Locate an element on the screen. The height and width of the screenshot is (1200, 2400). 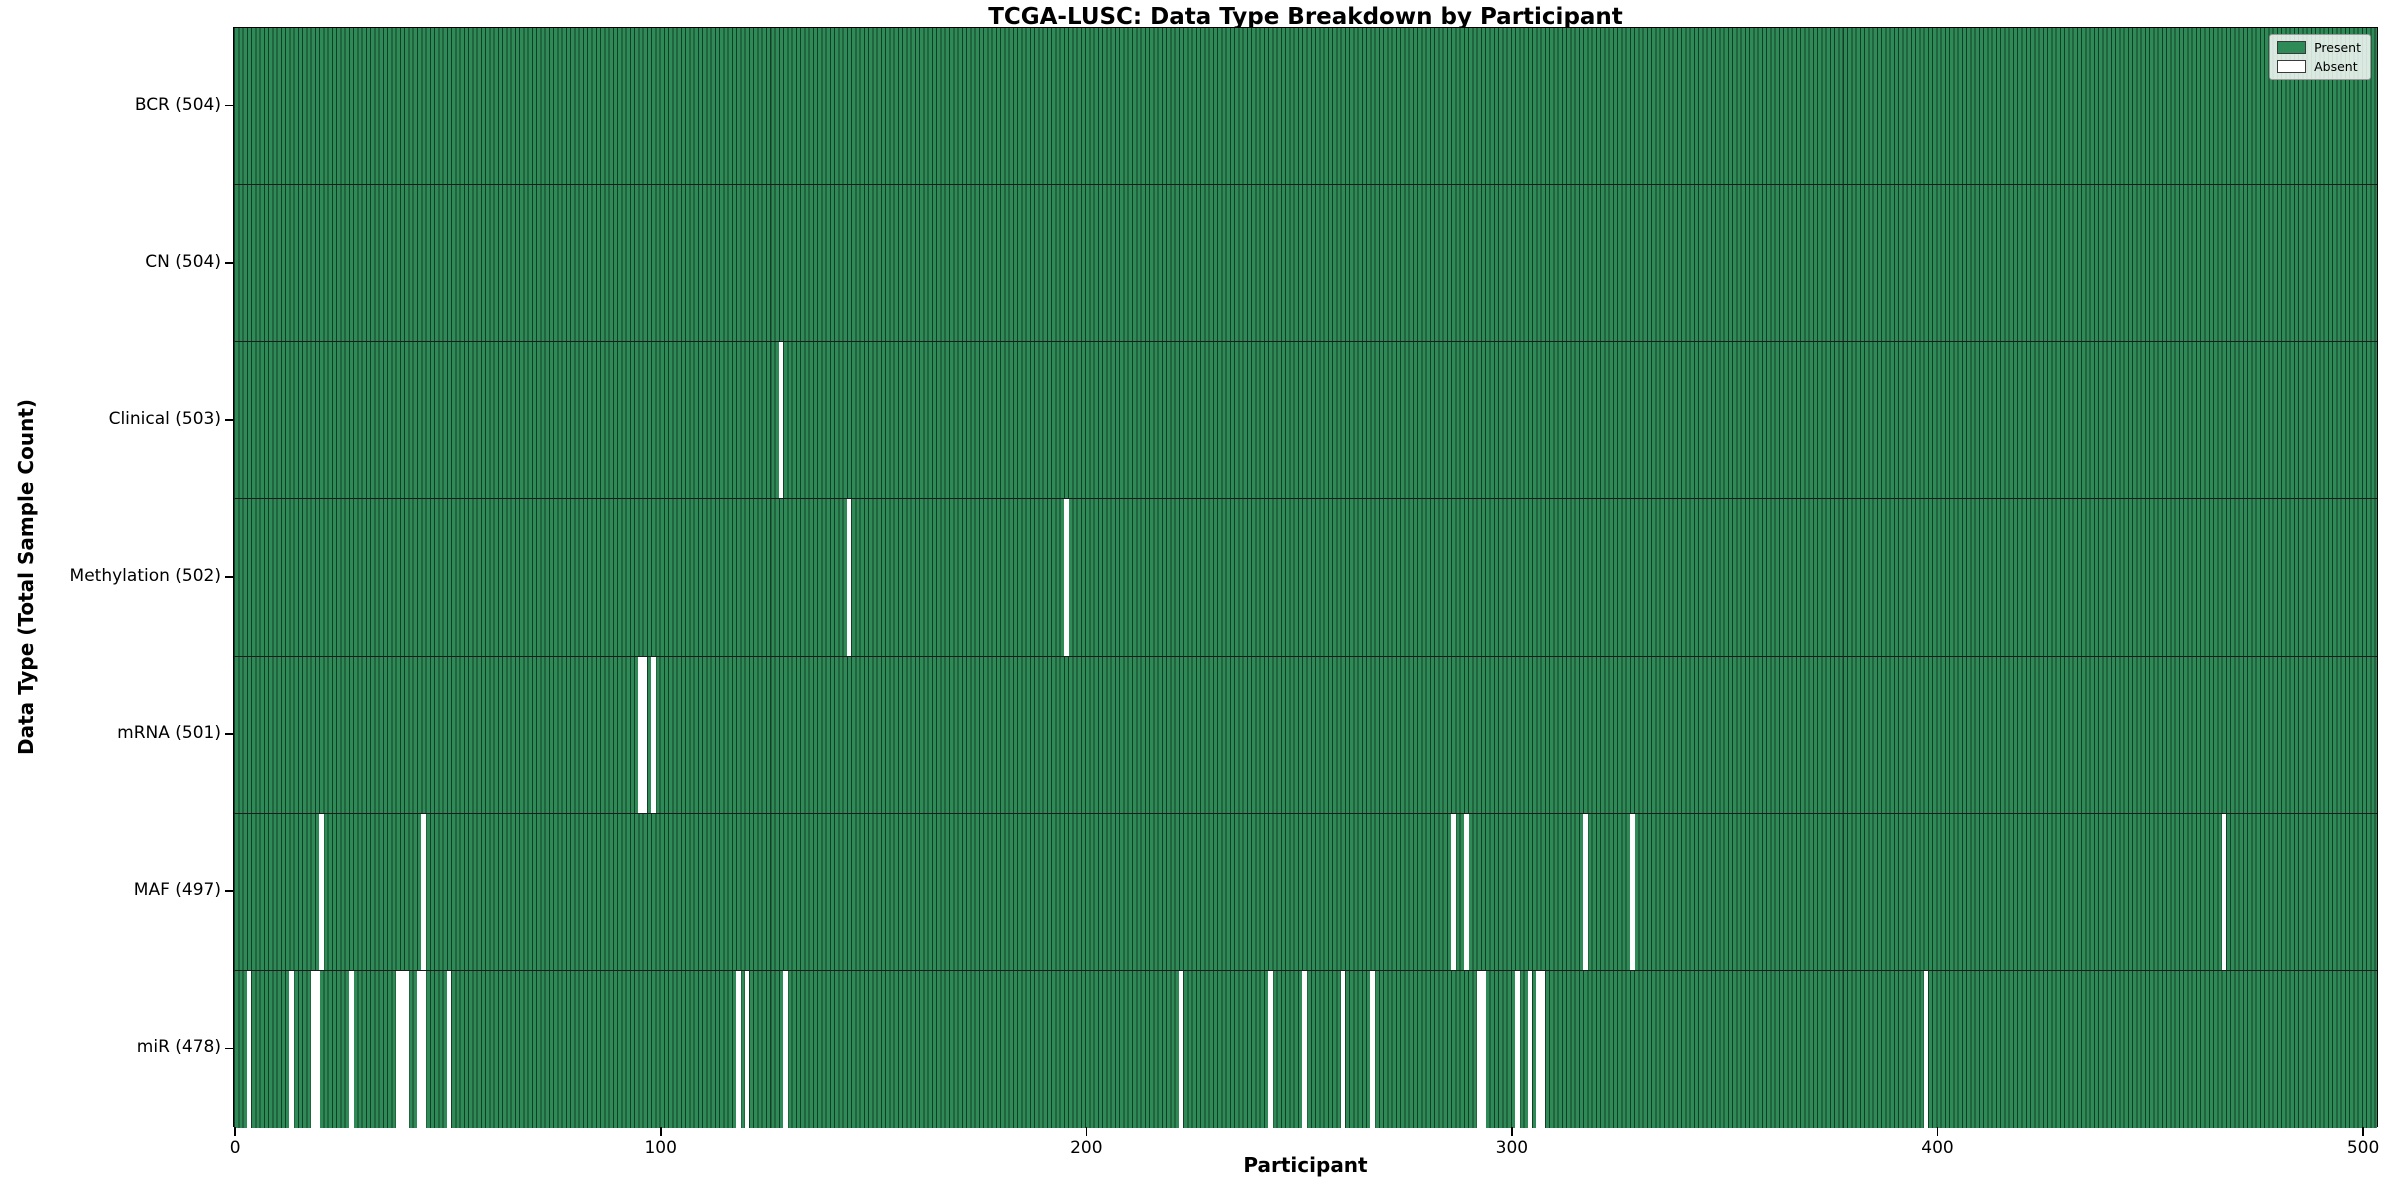
xtick-label-500: 500 is located at coordinates (2363, 1148).